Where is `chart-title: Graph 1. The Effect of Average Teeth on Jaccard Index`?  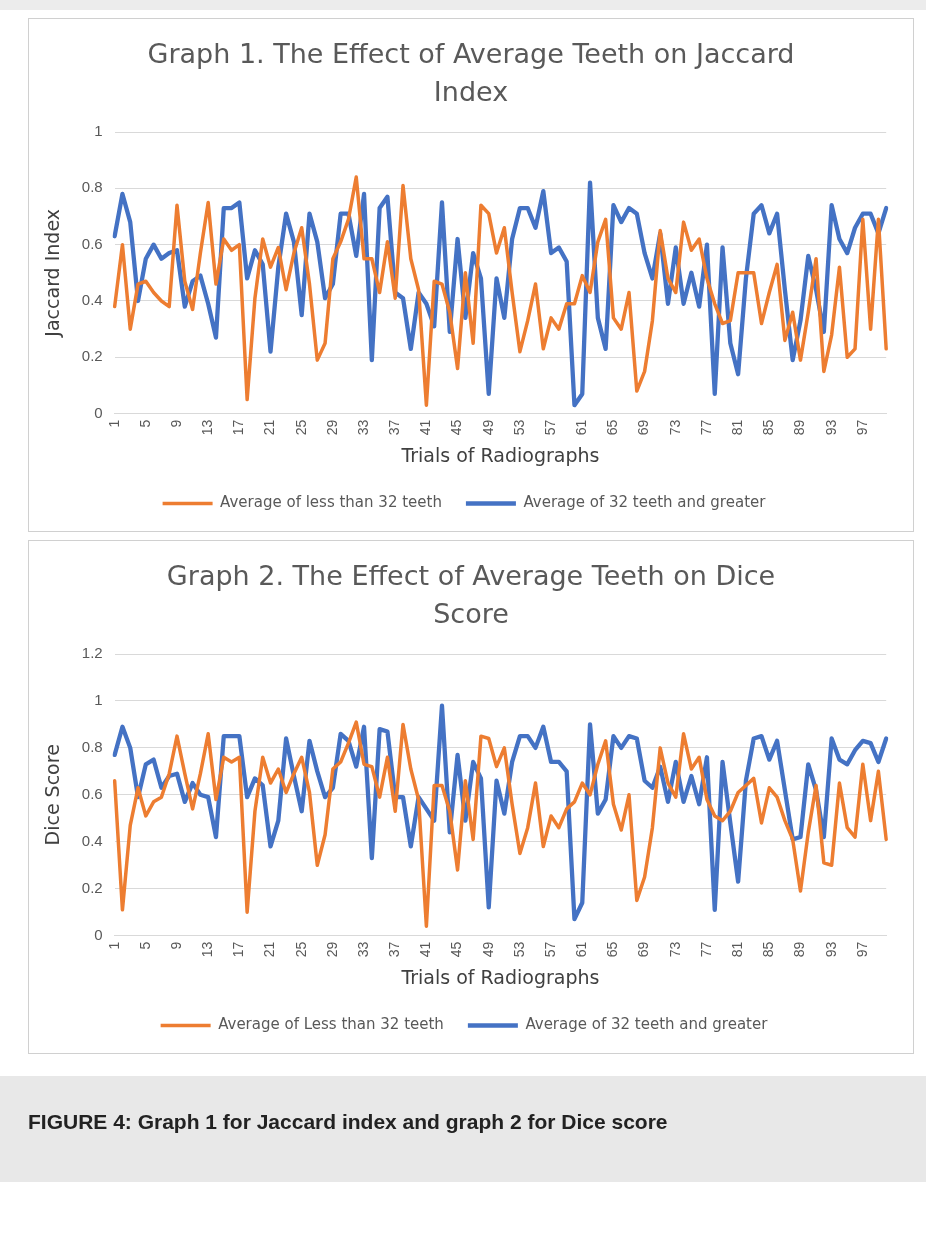 chart-title: Graph 1. The Effect of Average Teeth on Jaccard Index is located at coordinates (471, 73).